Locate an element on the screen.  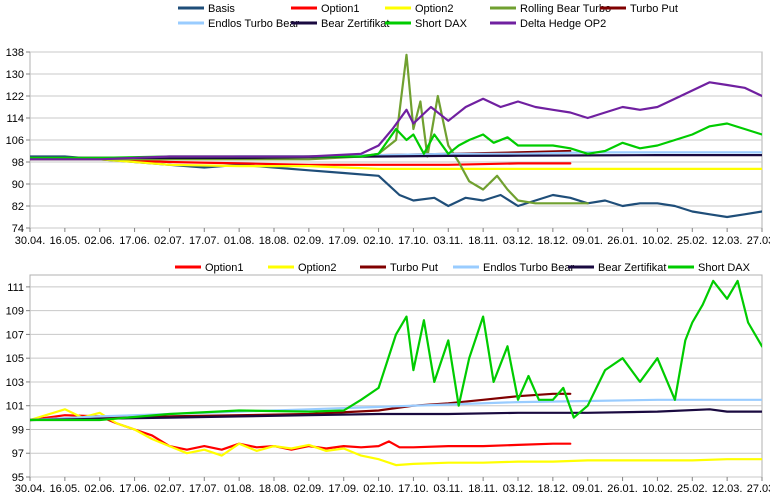
y-tick-label: 90 is located at coordinates (18, 185).